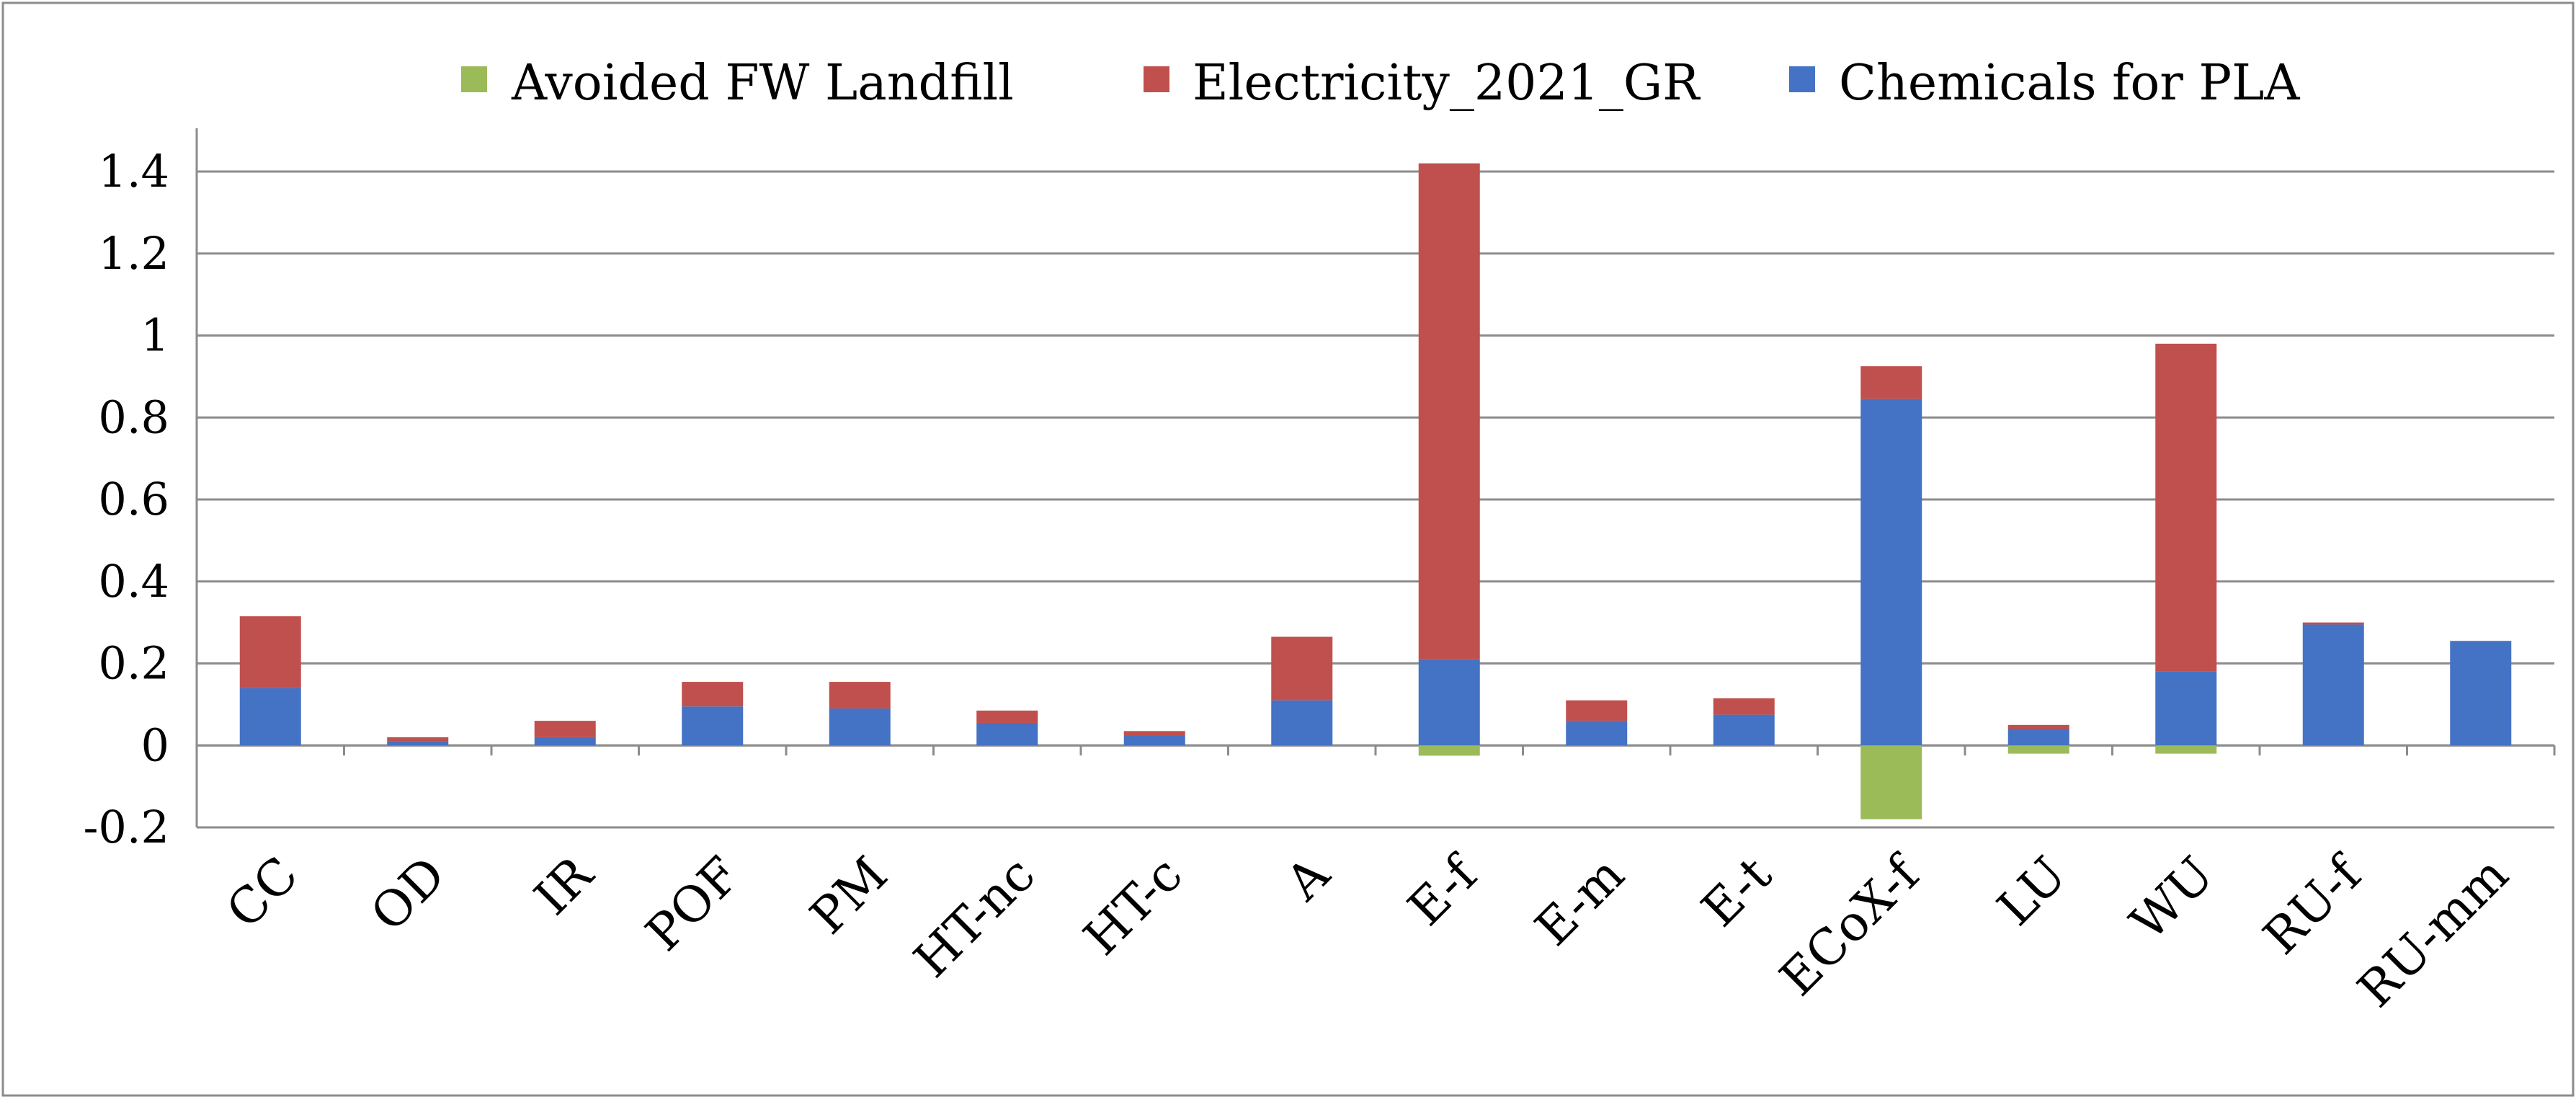  Describe the element at coordinates (2069, 84) in the screenshot. I see `legend-label: Chemicals for PLA` at that location.